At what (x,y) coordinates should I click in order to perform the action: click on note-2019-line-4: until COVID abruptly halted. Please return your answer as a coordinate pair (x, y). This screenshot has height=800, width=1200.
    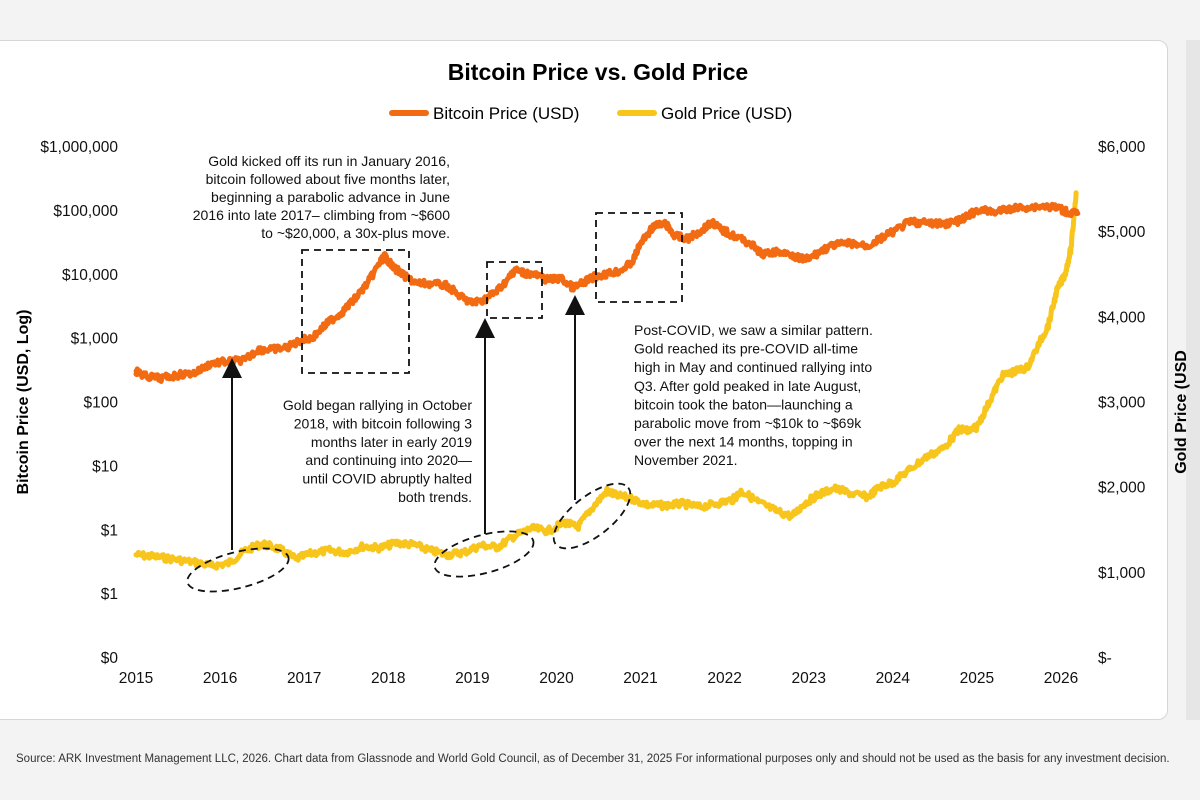
    Looking at the image, I should click on (387, 479).